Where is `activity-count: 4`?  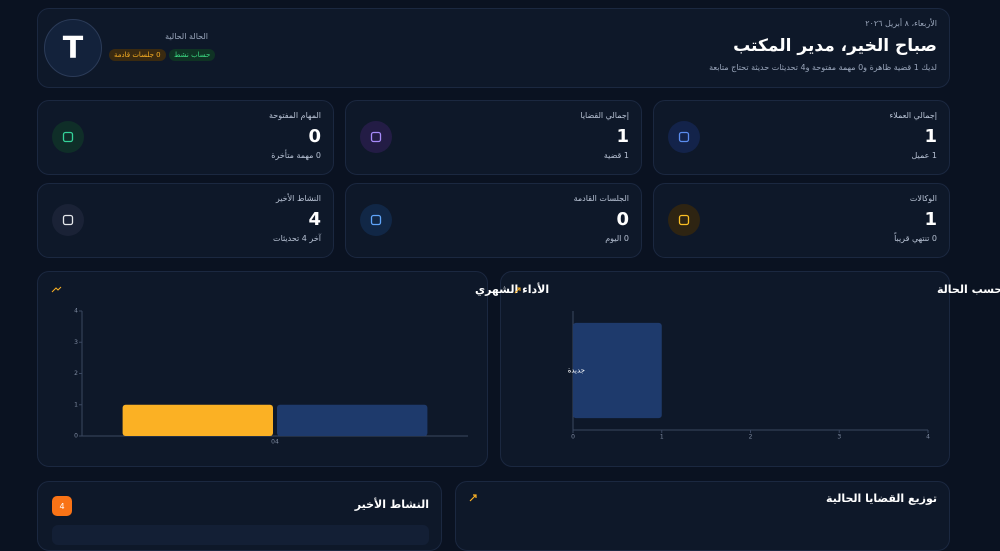
activity-count: 4 is located at coordinates (62, 506).